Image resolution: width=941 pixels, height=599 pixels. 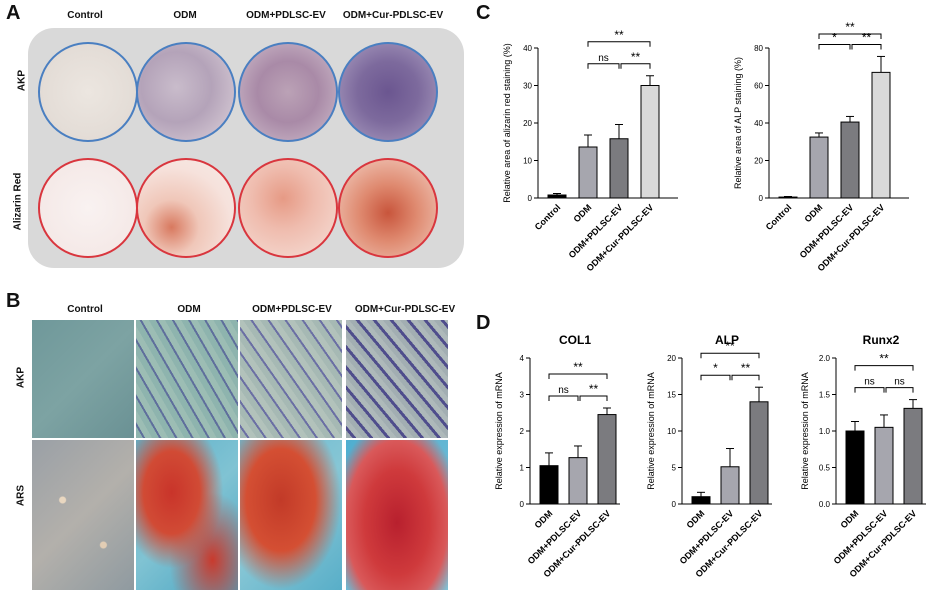 I want to click on chart-title: COL1, so click(x=575, y=340).